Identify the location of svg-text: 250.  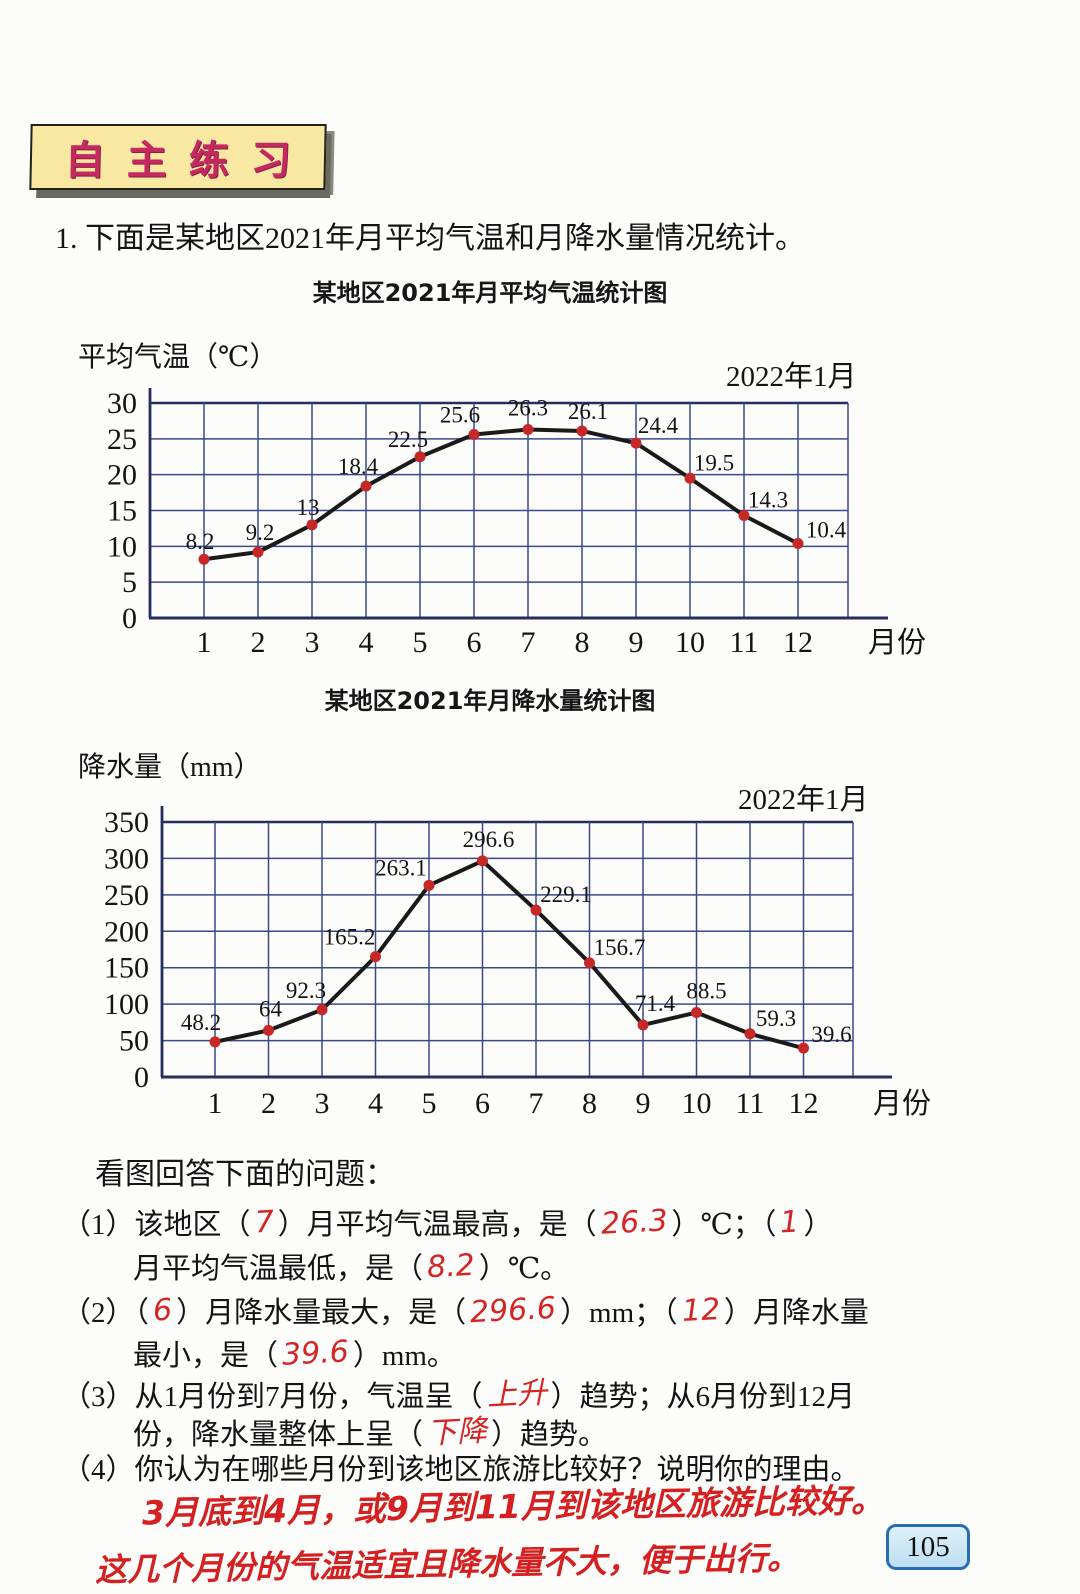
(126, 895).